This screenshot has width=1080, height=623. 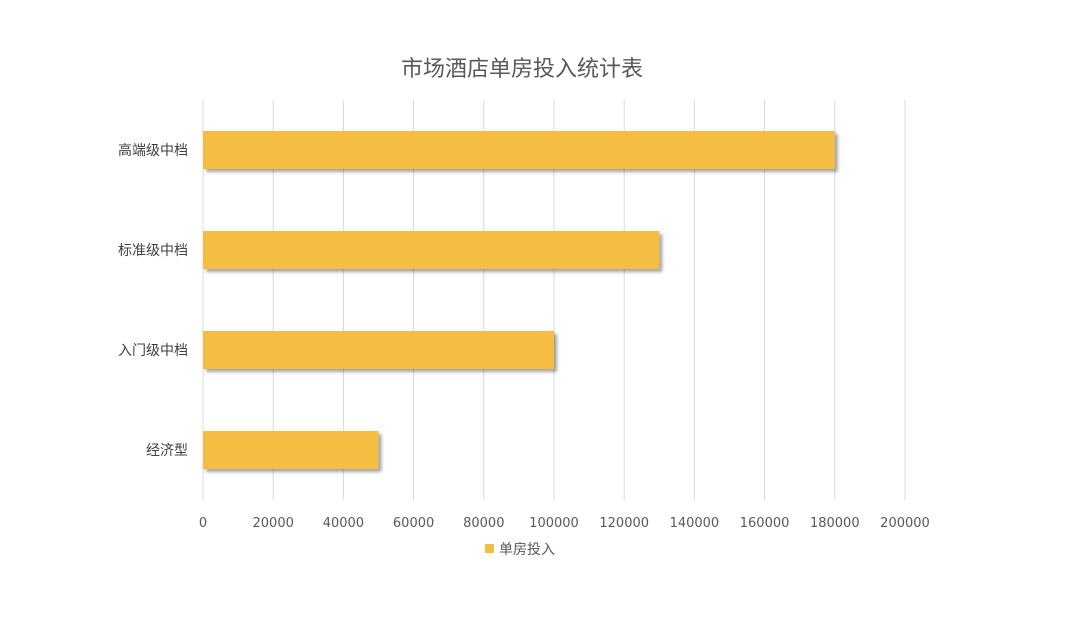 I want to click on category-label: 高端级中档, so click(x=153, y=150).